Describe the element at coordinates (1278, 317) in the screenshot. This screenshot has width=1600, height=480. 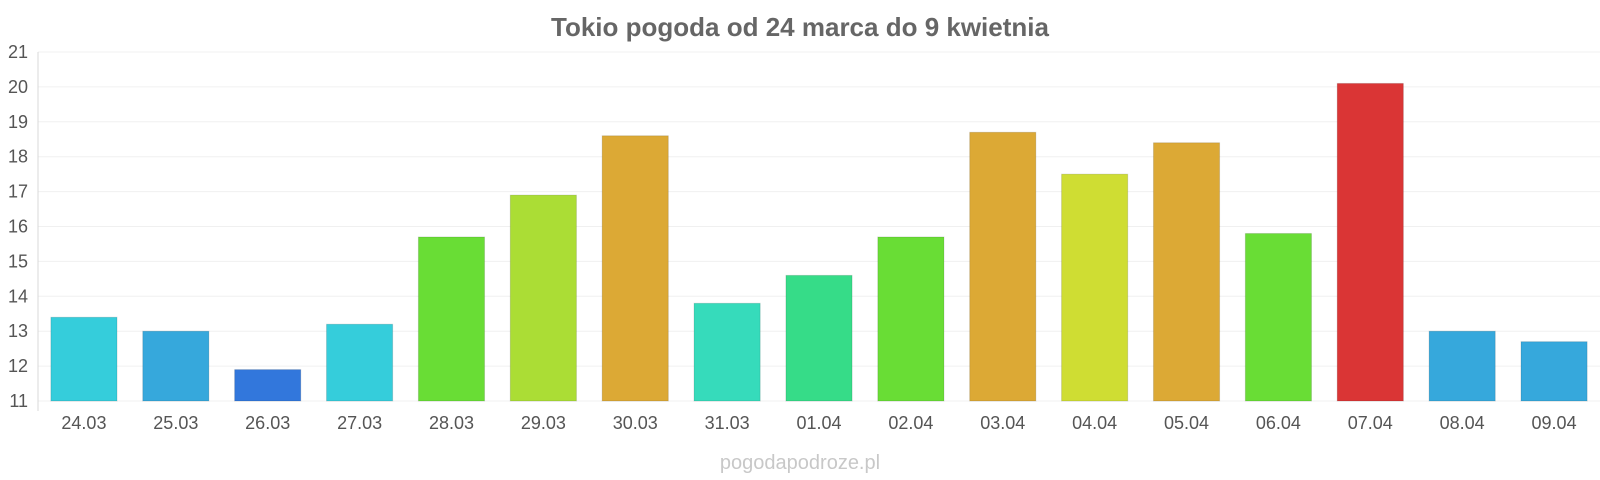
I see `bar-06.04` at that location.